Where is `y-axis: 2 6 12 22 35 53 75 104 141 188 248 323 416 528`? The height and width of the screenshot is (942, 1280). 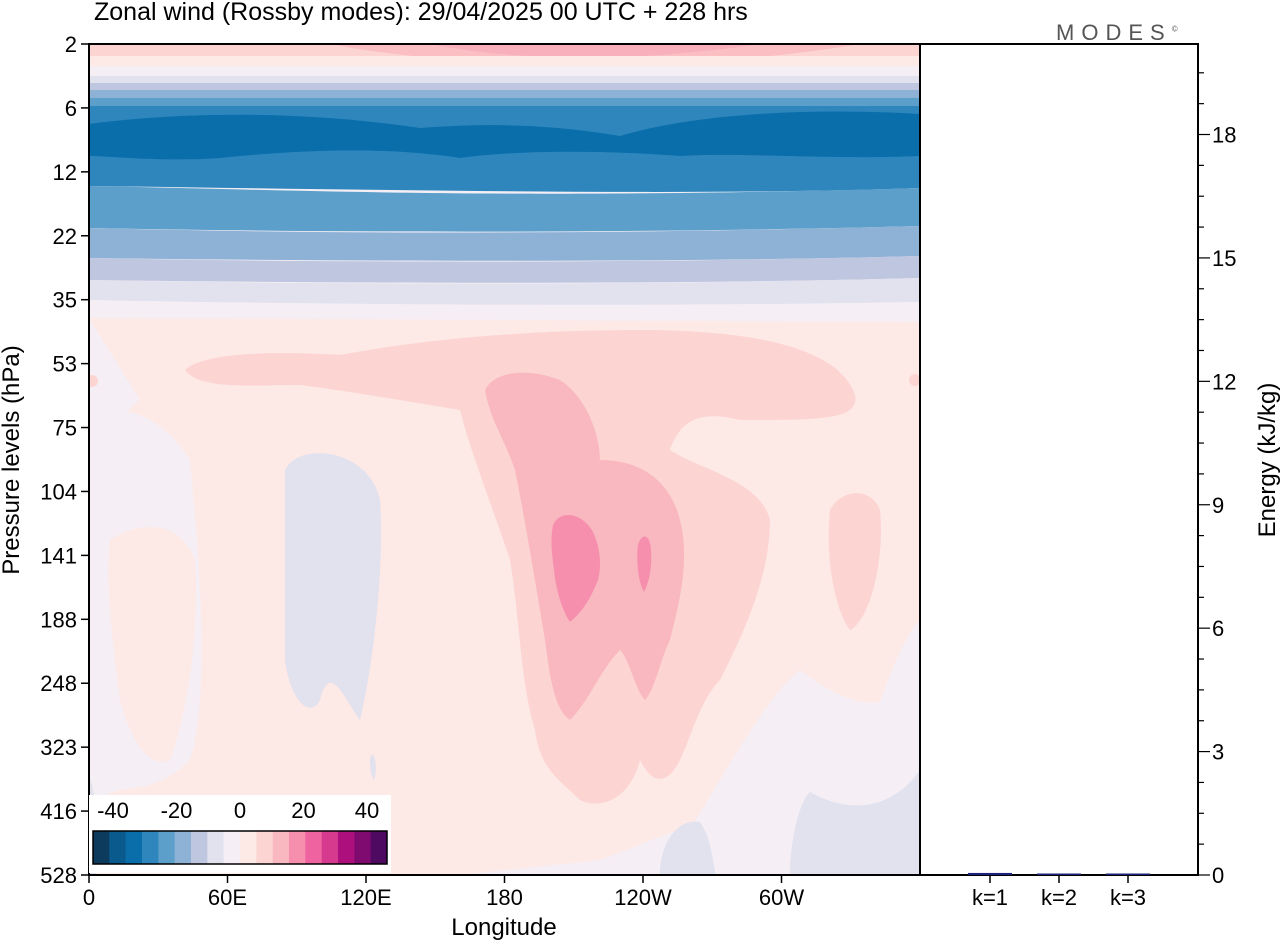 y-axis: 2 6 12 22 35 53 75 104 141 188 248 323 416 528 is located at coordinates (64, 460).